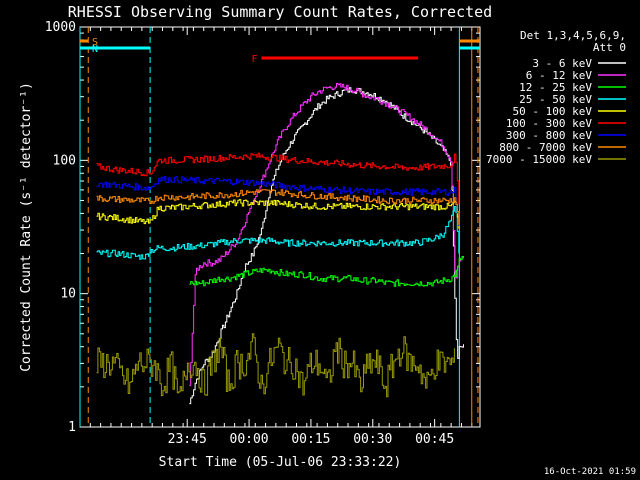  I want to click on x-tick-label: 00:30, so click(372, 439).